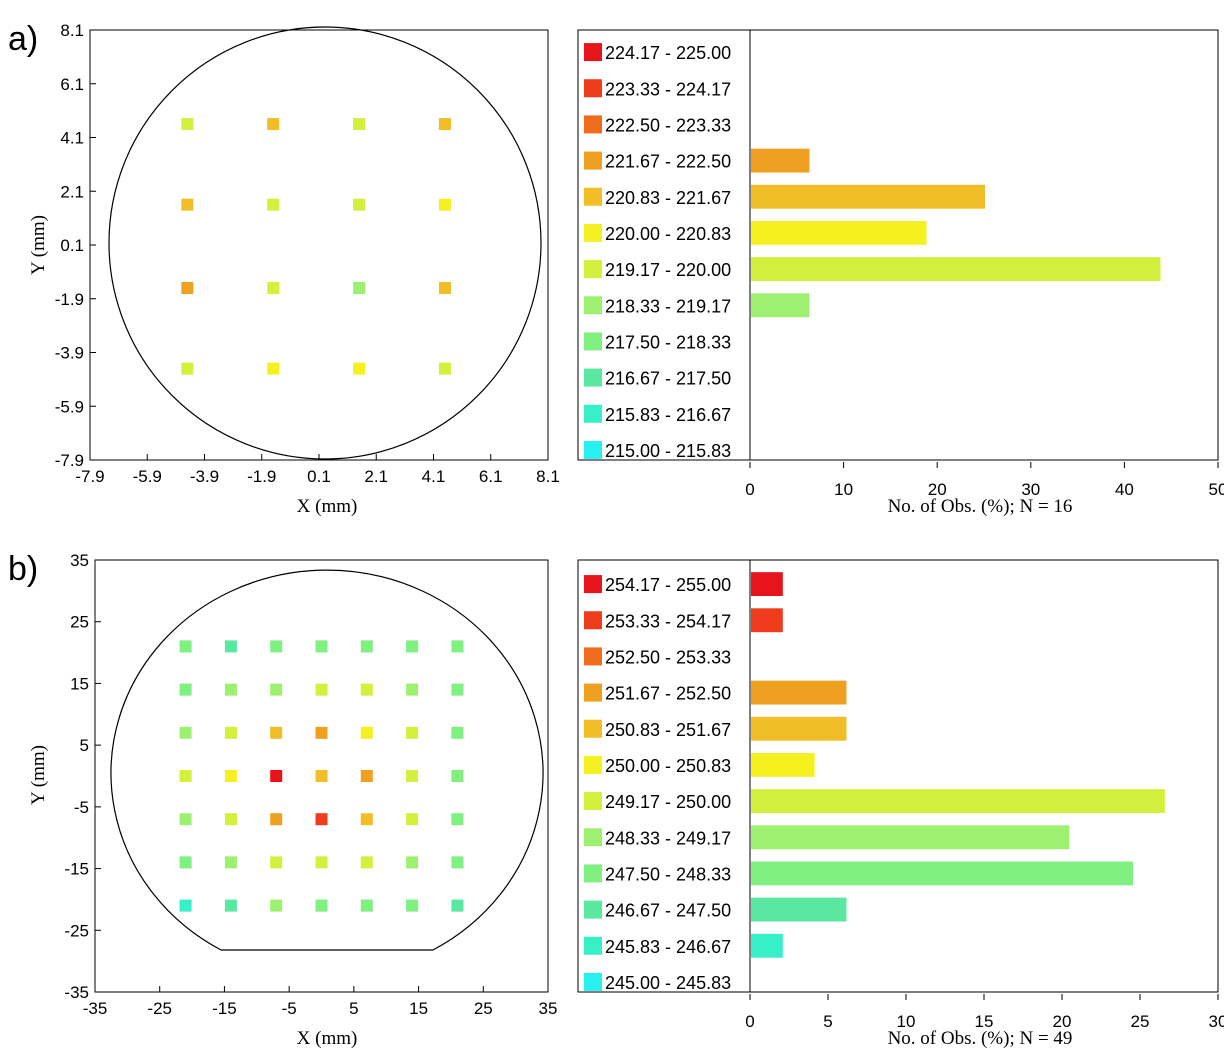  I want to click on map-a-y-tick-label: -7.9, so click(69, 460).